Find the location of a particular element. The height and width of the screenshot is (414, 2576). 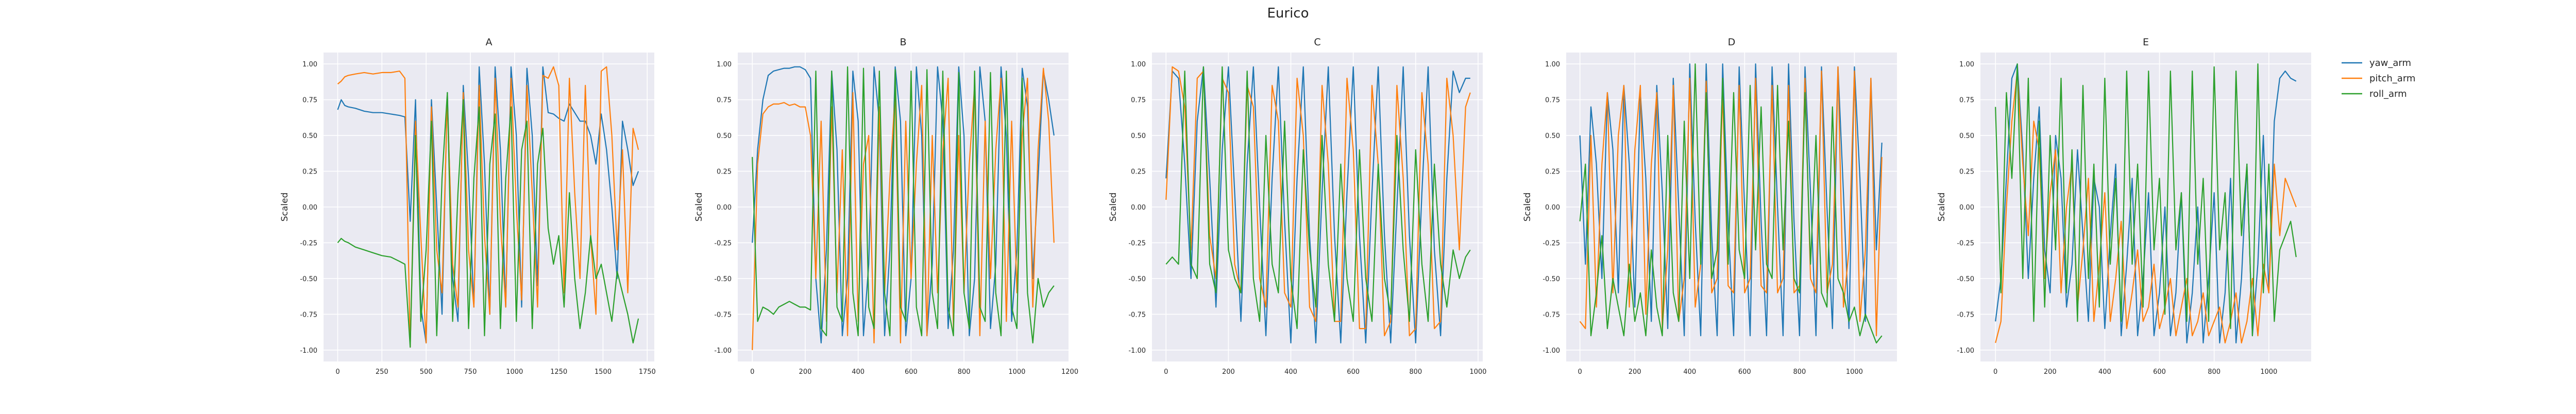

figure-title: Eurico is located at coordinates (1288, 13).